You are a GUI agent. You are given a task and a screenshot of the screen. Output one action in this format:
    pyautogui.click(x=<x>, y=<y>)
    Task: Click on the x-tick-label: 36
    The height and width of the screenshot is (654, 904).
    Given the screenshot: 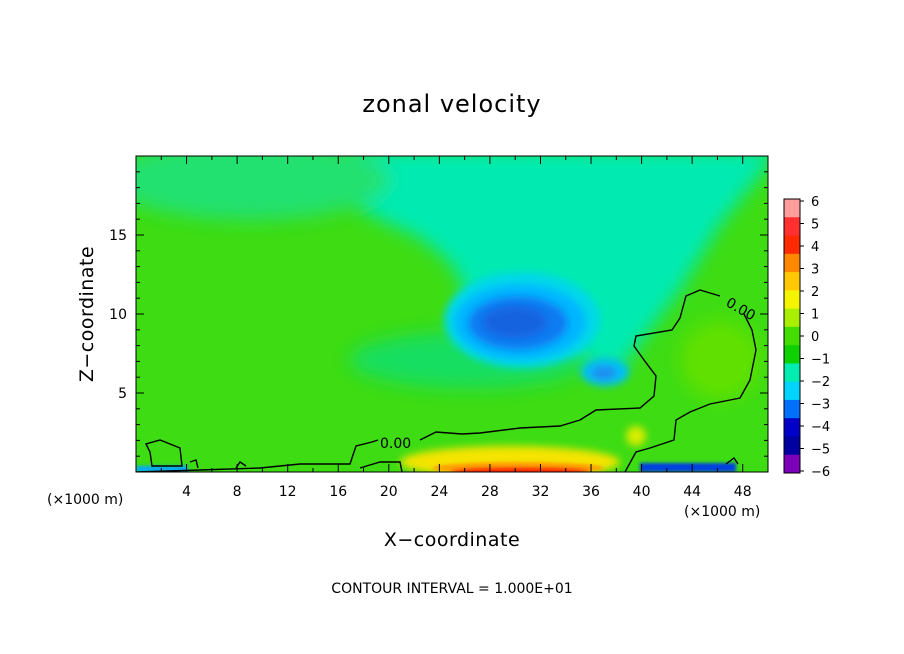 What is the action you would take?
    pyautogui.click(x=591, y=492)
    